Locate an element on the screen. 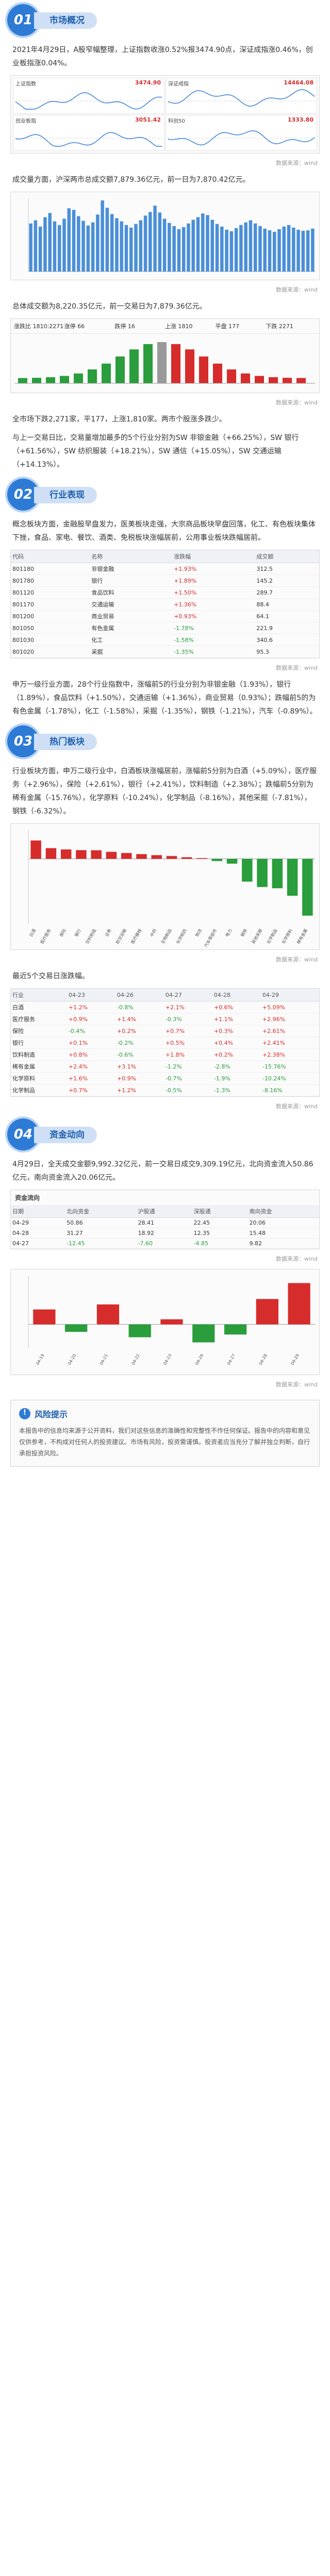  tick-label: 稀有金属 is located at coordinates (301, 936).